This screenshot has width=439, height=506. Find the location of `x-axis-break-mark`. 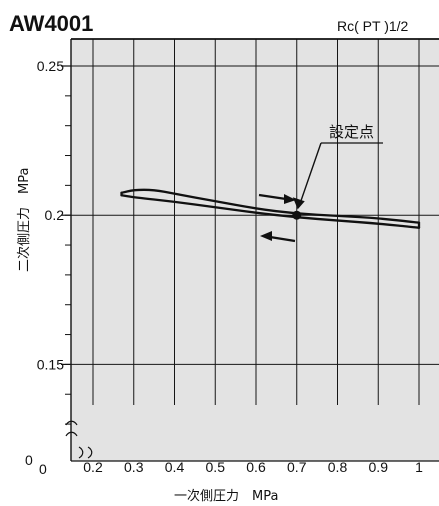

x-axis-break-mark is located at coordinates (85, 452).